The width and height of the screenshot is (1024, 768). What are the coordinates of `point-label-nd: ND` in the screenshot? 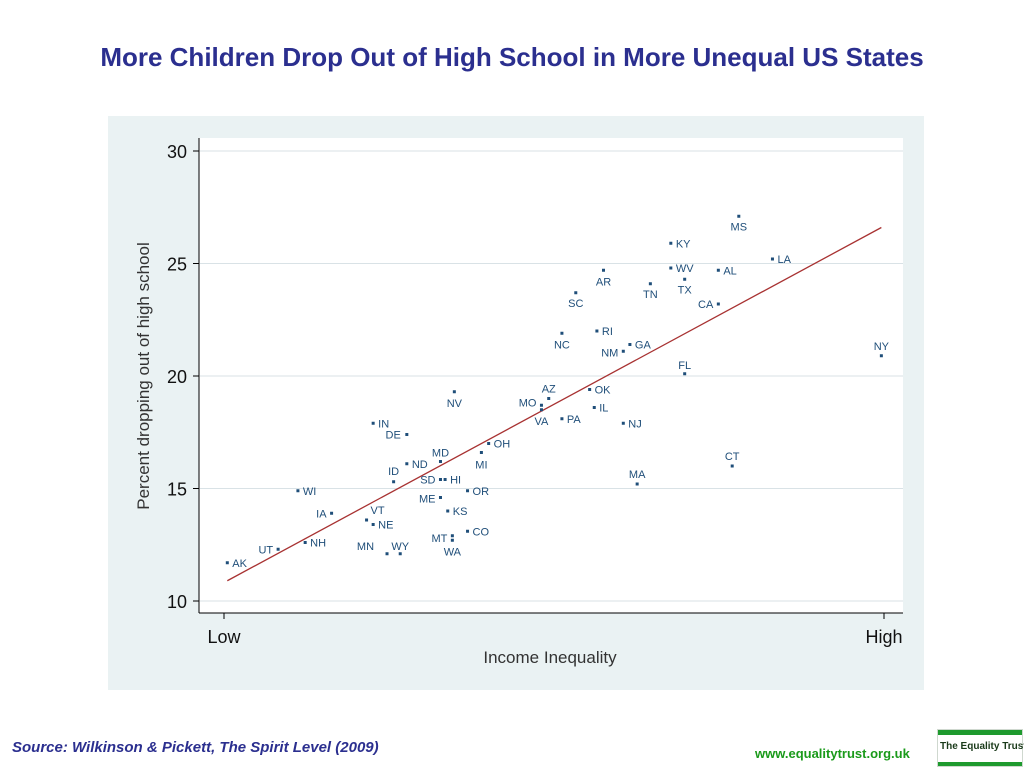 It's located at (420, 465).